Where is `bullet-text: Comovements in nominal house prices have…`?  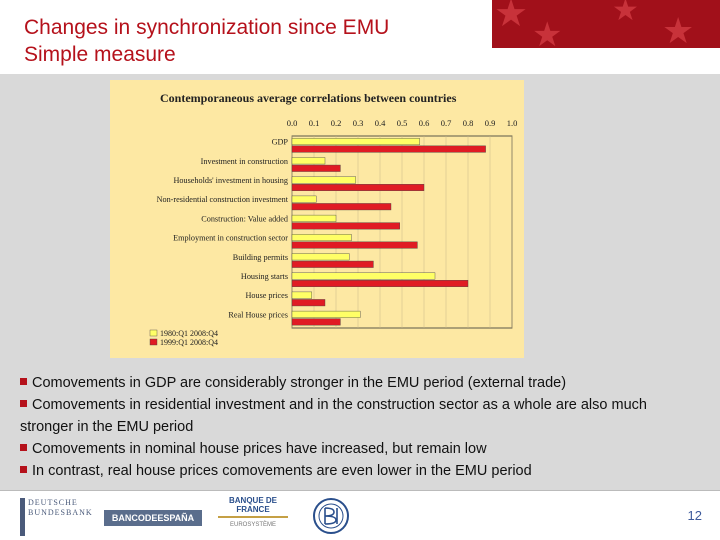 bullet-text: Comovements in nominal house prices have… is located at coordinates (259, 449).